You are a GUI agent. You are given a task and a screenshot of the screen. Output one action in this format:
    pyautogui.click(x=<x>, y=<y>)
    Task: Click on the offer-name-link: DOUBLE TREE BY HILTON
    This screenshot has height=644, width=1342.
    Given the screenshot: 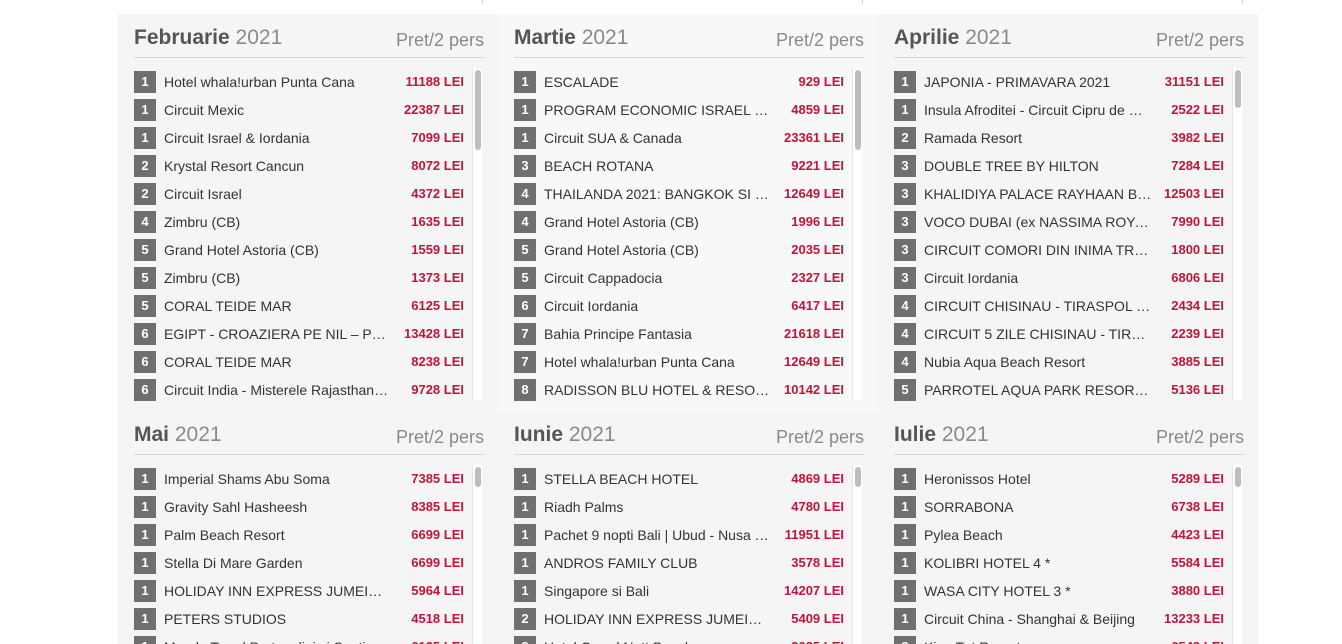 What is the action you would take?
    pyautogui.click(x=1011, y=166)
    